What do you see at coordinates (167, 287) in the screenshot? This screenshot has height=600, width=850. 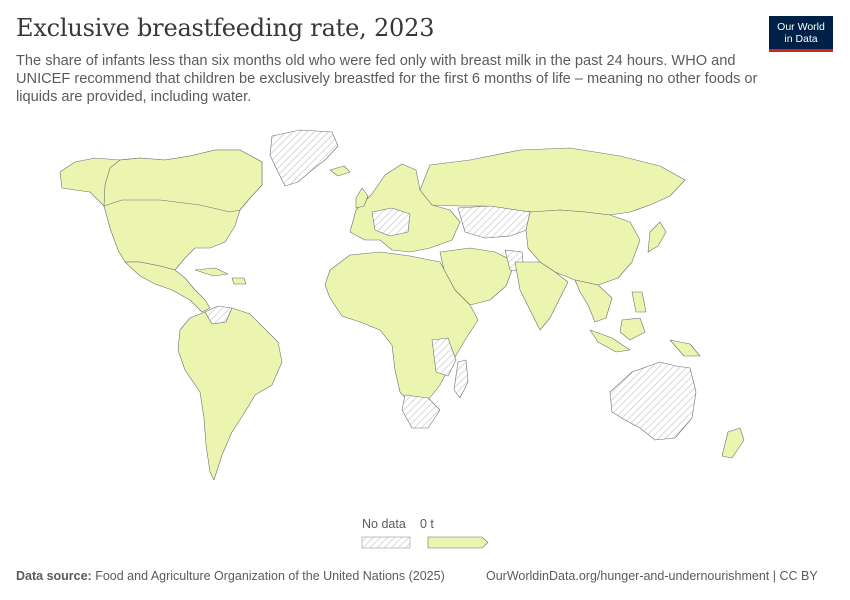 I see `country-mexico-central-america` at bounding box center [167, 287].